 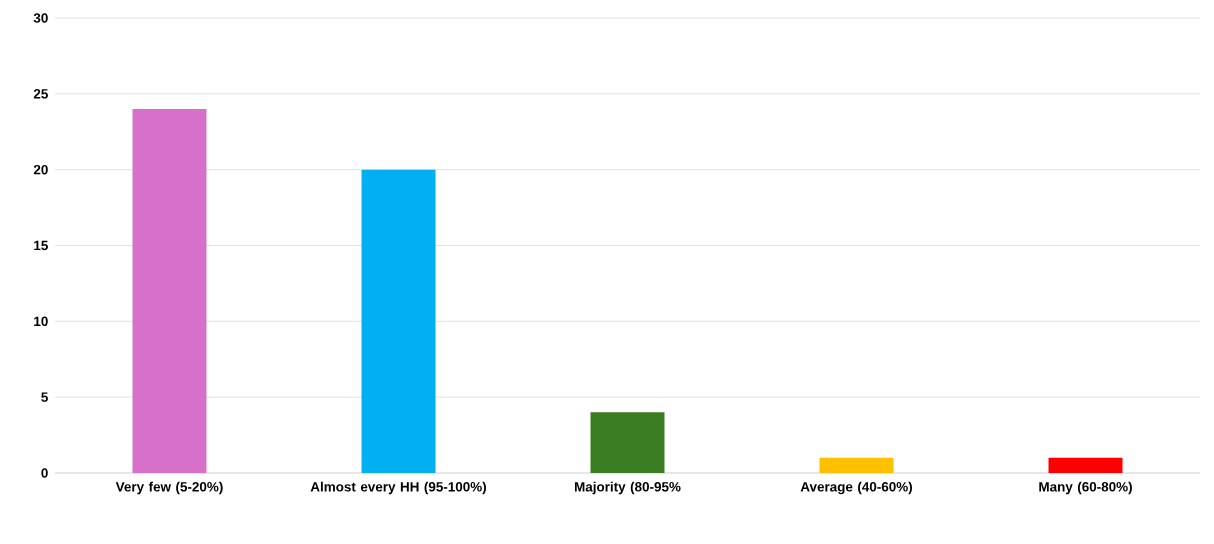 What do you see at coordinates (1085, 488) in the screenshot?
I see `x-tick-label: Many (60-80%)` at bounding box center [1085, 488].